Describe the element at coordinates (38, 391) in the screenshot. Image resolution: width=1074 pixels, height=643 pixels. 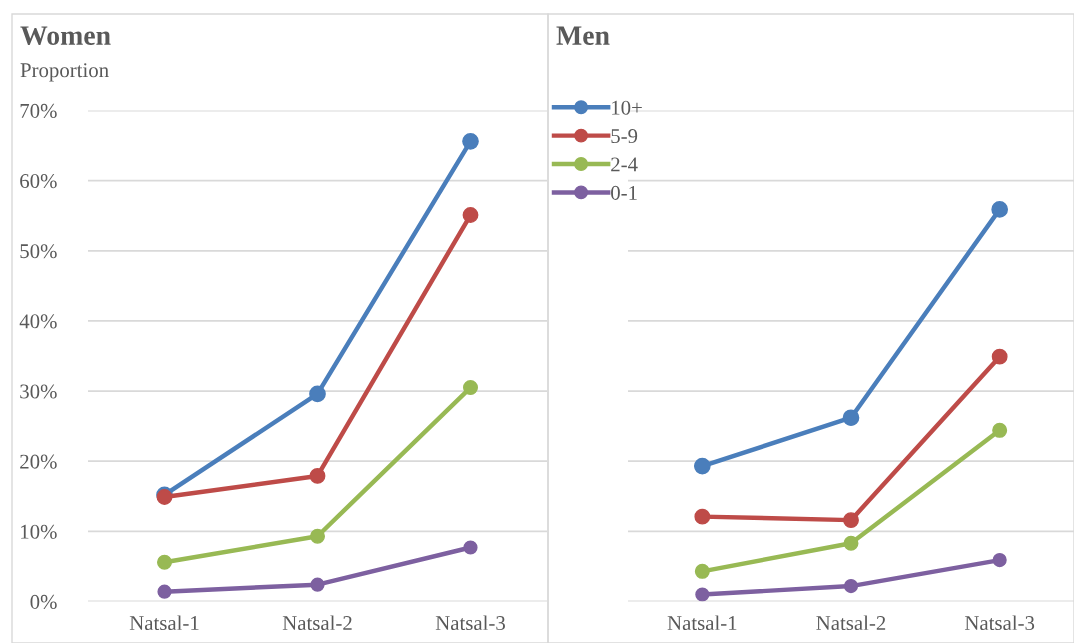
I see `y-tick-label: 30%` at that location.